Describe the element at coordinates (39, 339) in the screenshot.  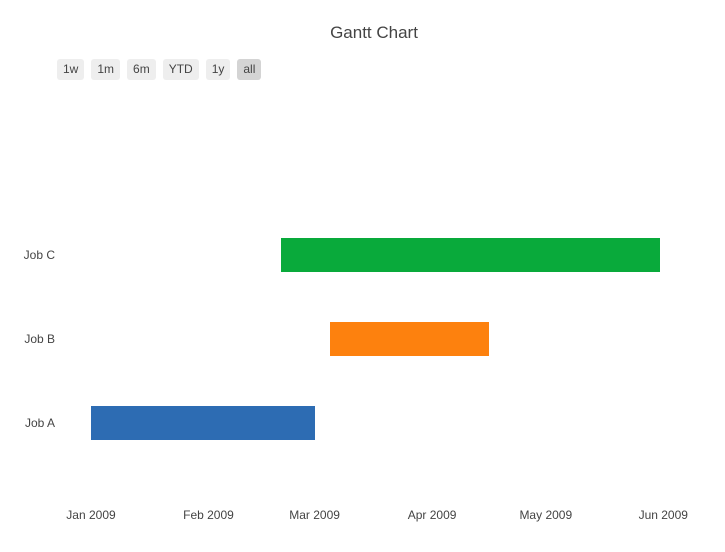
I see `y-tick-label-job-b: Job B` at that location.